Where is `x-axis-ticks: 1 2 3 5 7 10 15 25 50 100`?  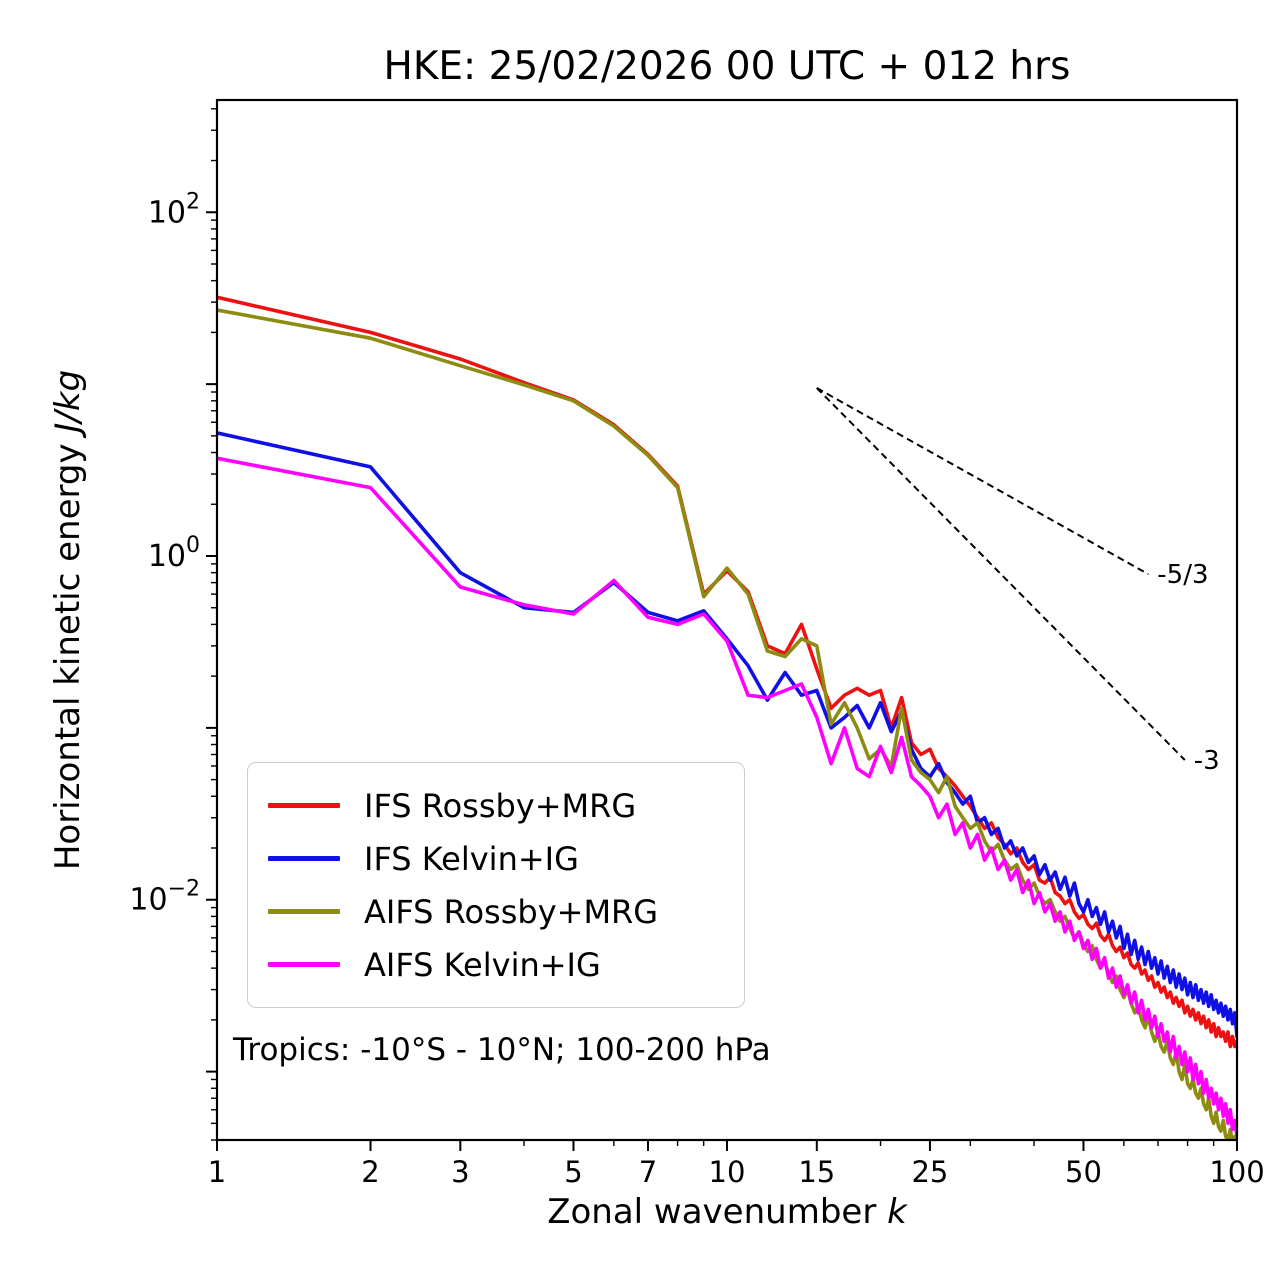
x-axis-ticks: 1 2 3 5 7 10 15 25 50 100 is located at coordinates (736, 1164).